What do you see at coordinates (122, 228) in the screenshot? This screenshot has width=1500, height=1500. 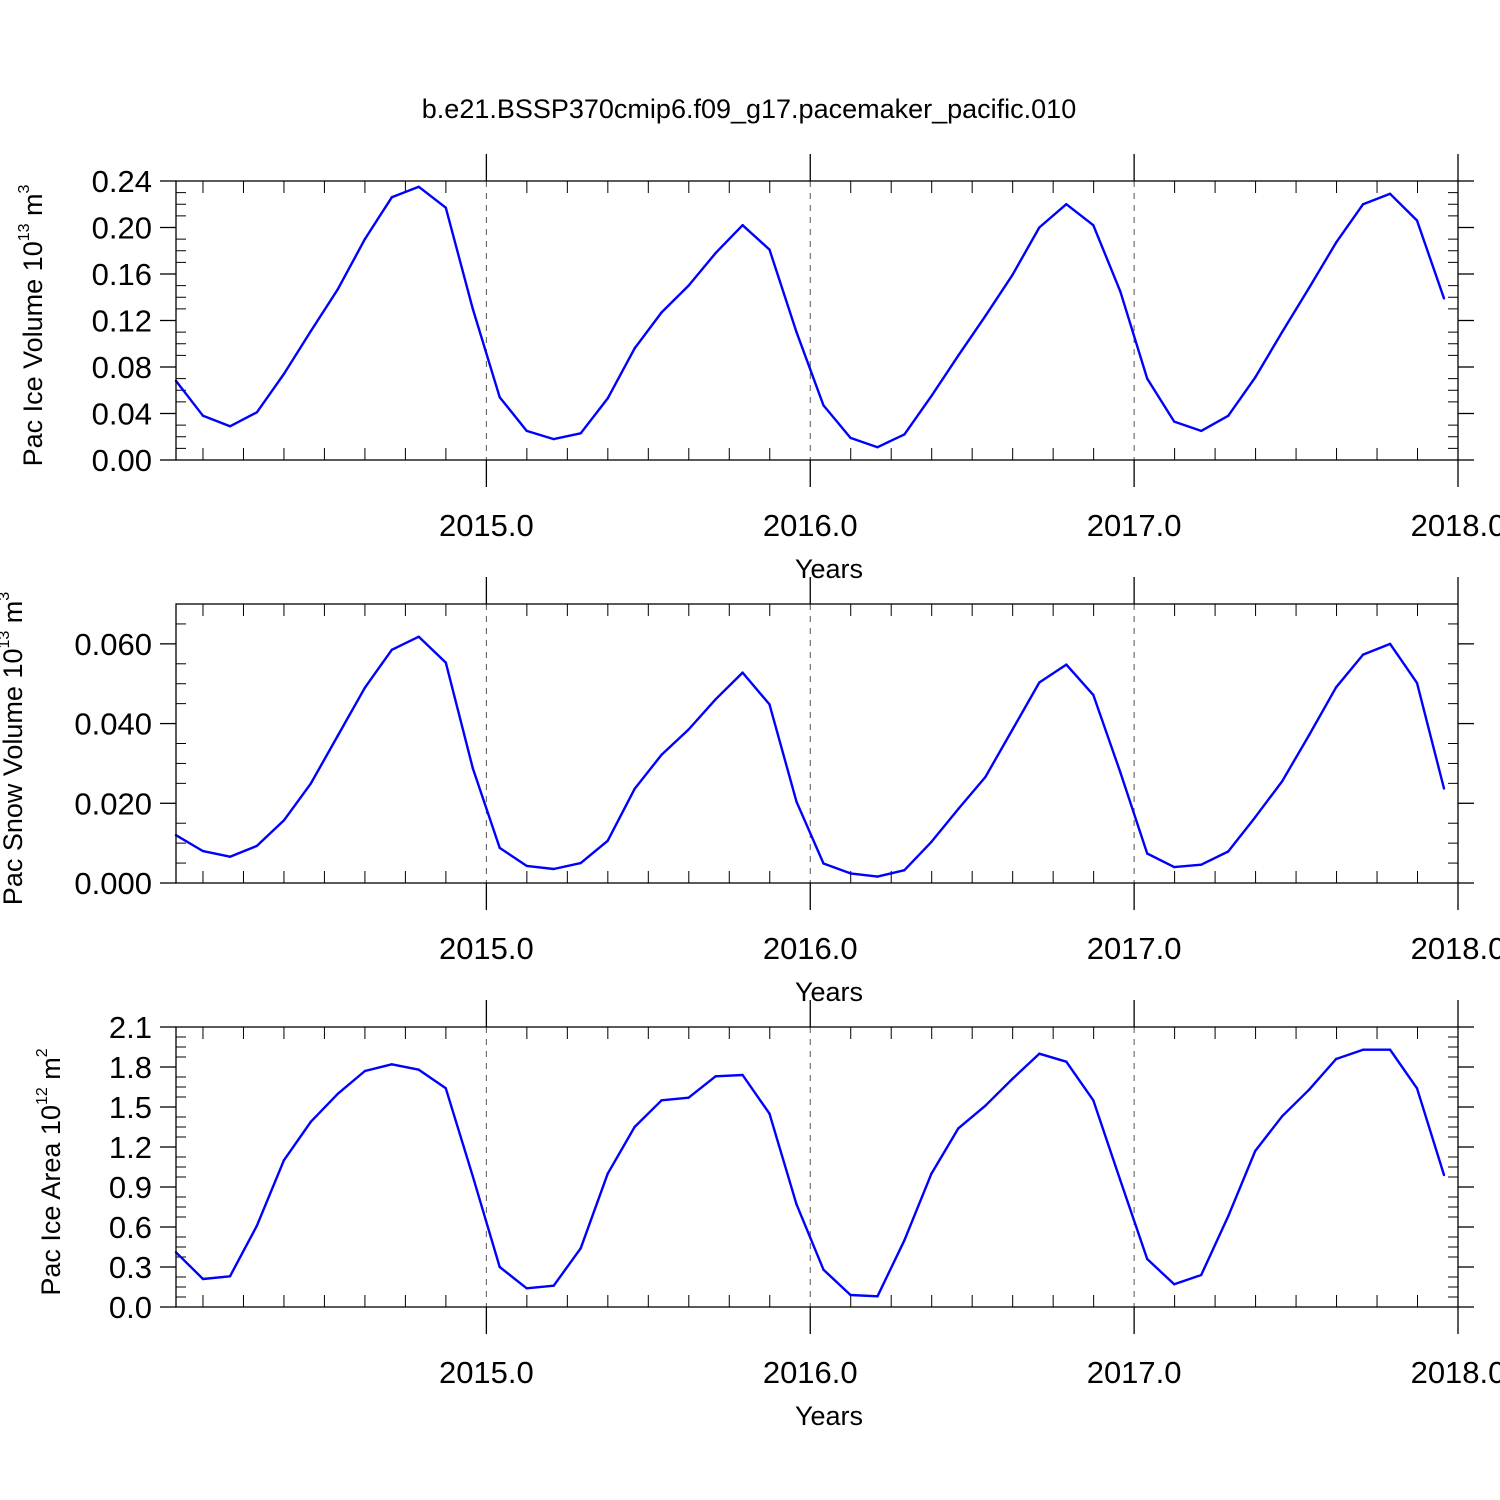 I see `y-tick-label: 0.20` at bounding box center [122, 228].